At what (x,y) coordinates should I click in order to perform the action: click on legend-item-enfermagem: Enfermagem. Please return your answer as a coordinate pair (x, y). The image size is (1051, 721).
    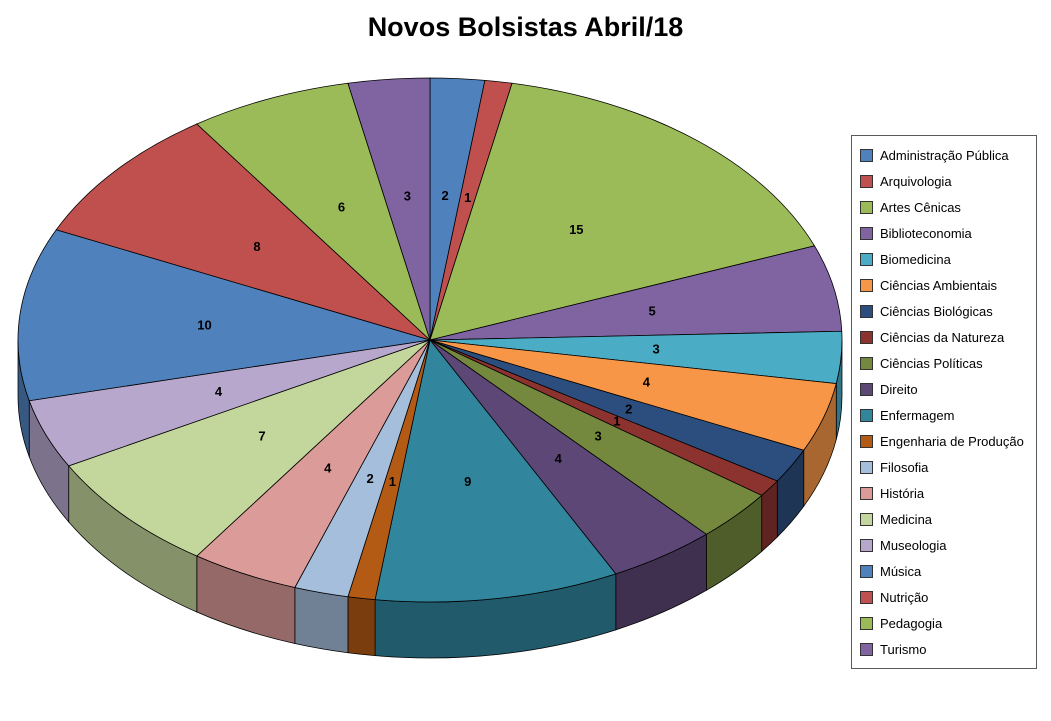
    Looking at the image, I should click on (944, 415).